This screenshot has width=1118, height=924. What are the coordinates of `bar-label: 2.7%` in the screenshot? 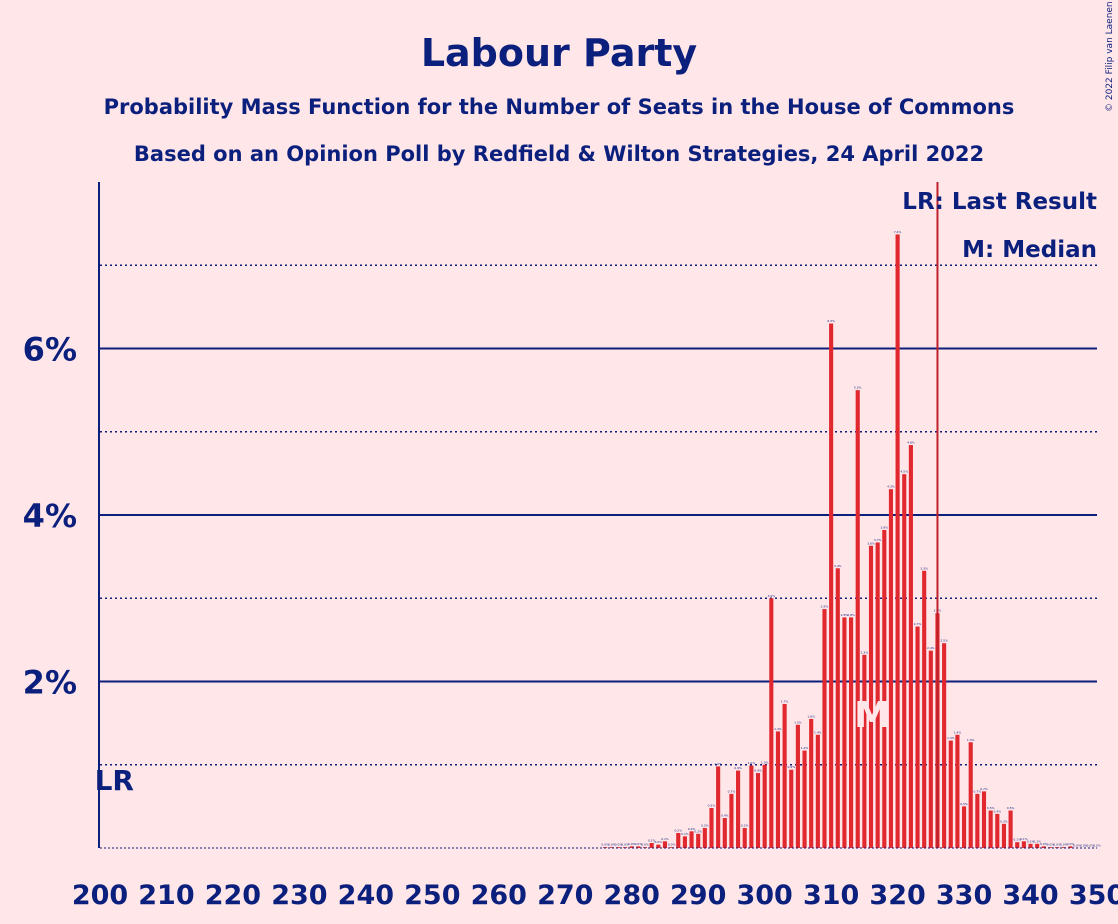 It's located at (918, 624).